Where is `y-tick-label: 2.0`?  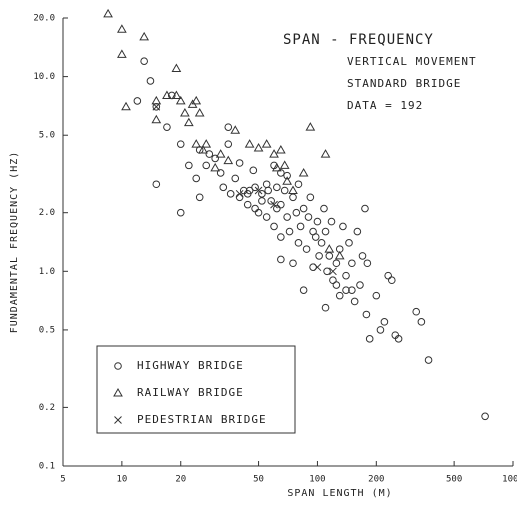
y-tick-label: 2.0 is located at coordinates (47, 213).